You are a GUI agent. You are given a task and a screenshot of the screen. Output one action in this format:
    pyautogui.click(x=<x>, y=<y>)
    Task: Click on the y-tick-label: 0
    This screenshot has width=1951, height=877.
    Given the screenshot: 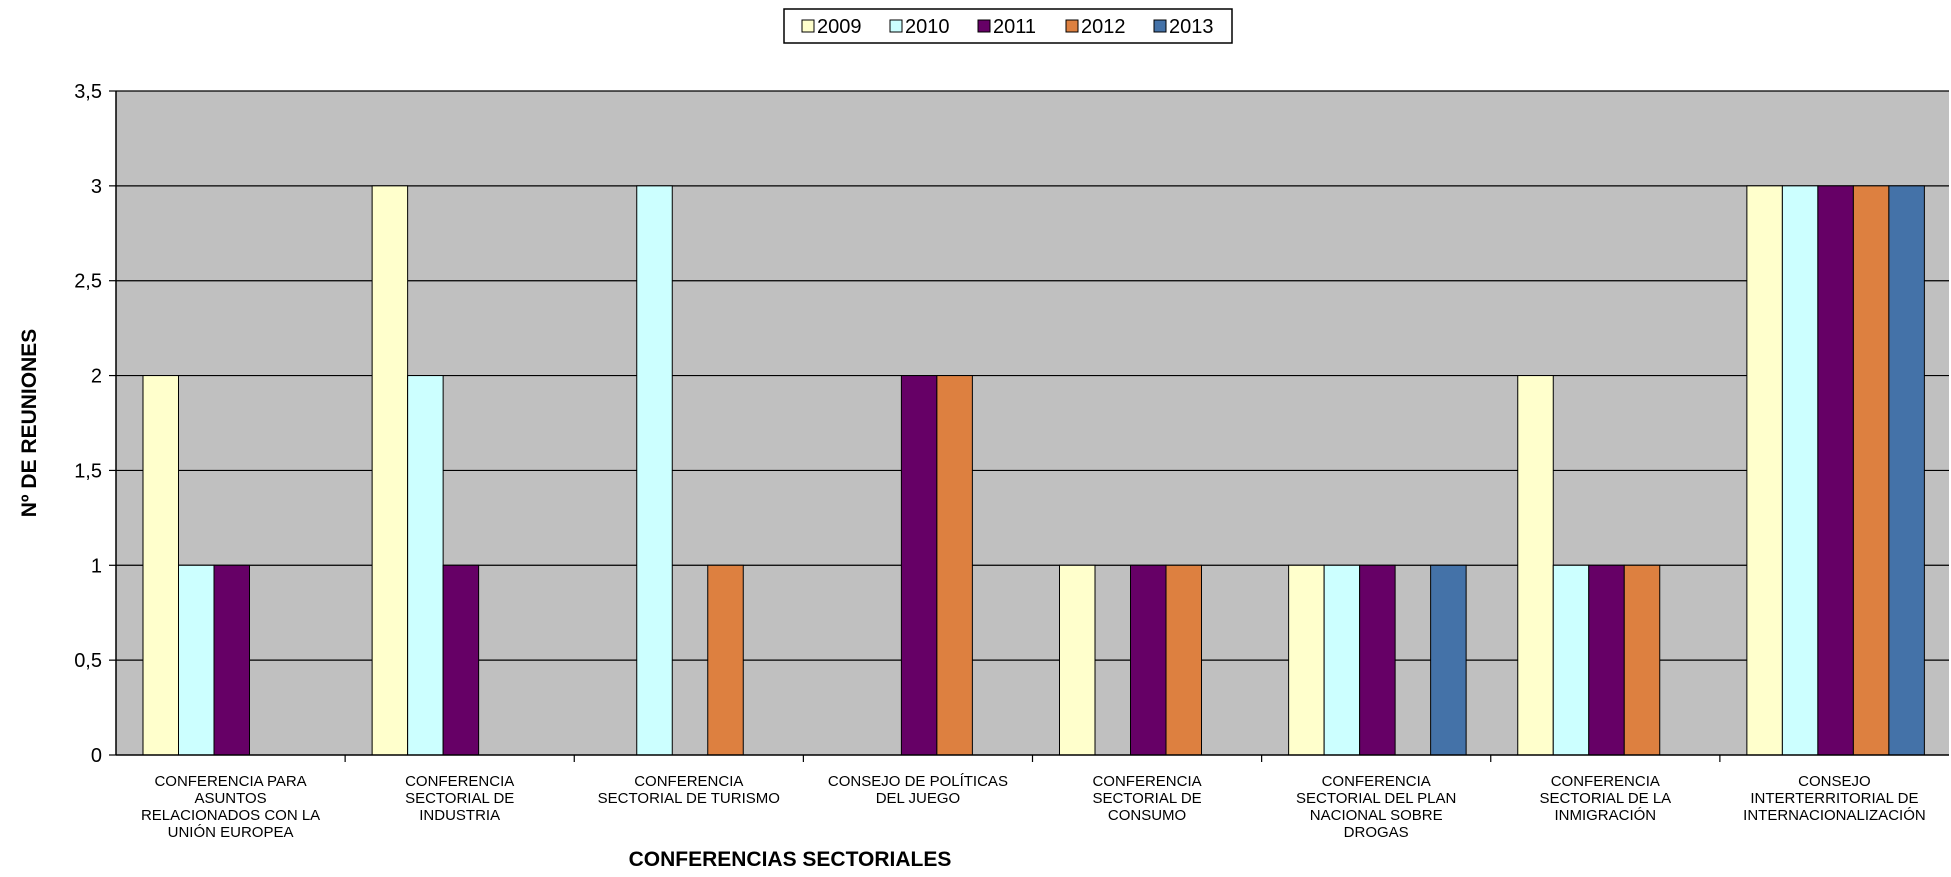 What is the action you would take?
    pyautogui.click(x=96, y=756)
    